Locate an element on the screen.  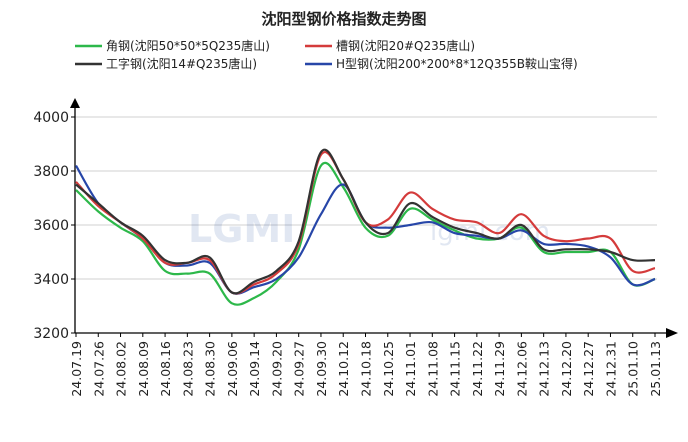
legend-label-1: 角钢(沈阳50*50*5Q235唐山) is located at coordinates (188, 45).